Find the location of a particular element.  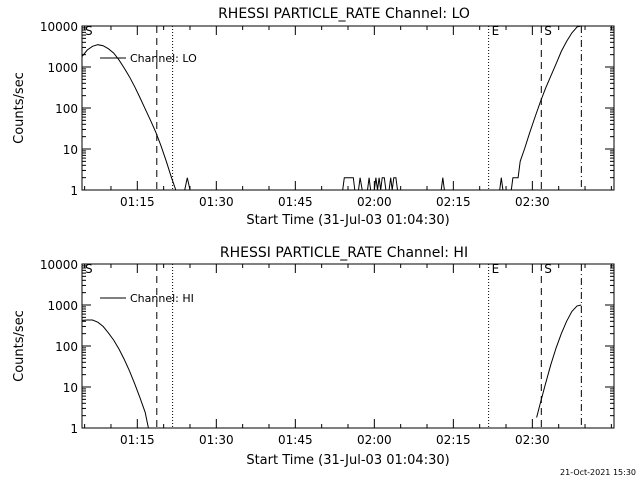

hi-y-tick-label: 1 is located at coordinates (74, 429).